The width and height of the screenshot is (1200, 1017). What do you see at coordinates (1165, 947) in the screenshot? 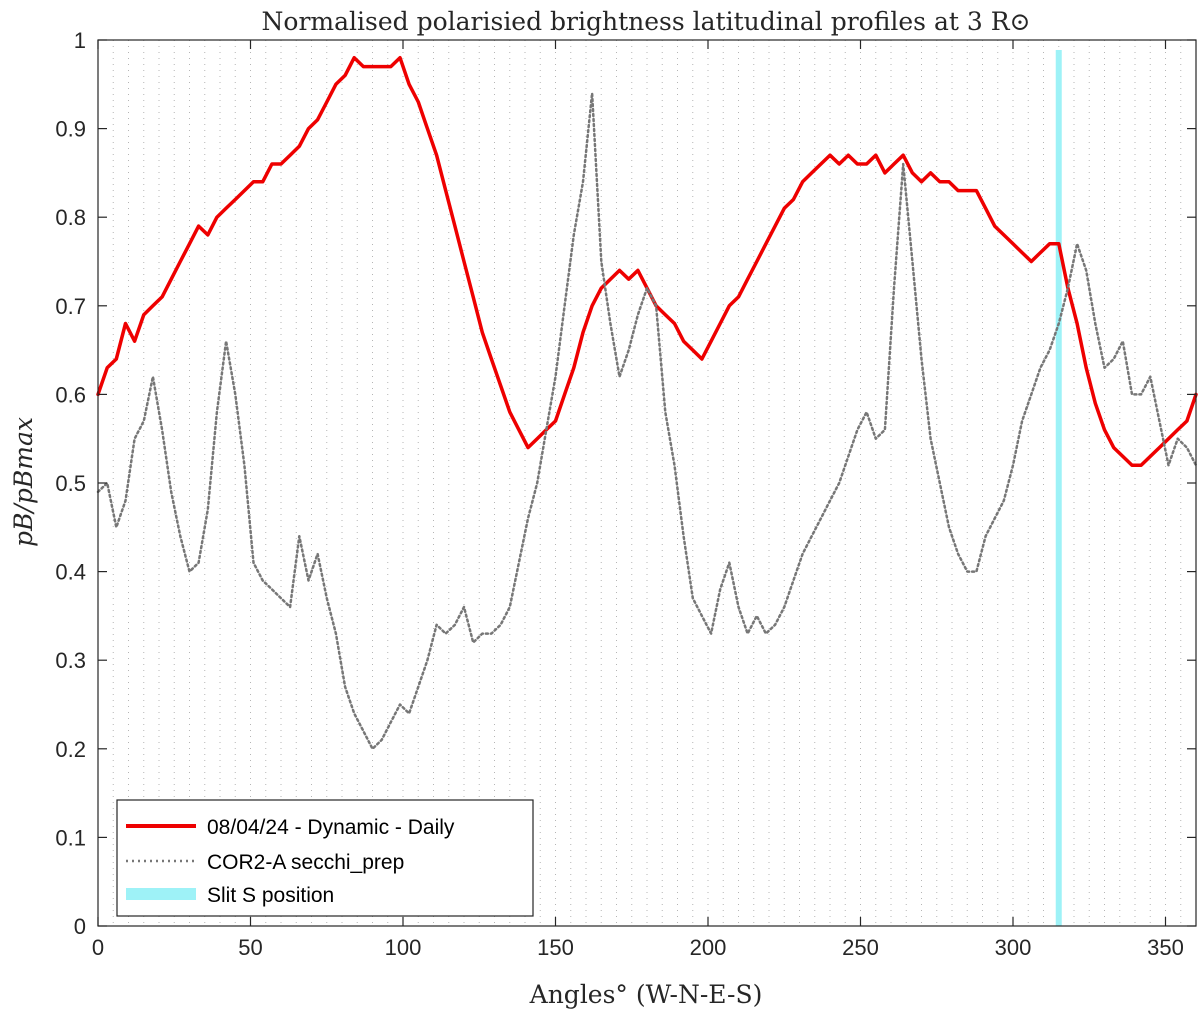
I see `x-tick-label: 350` at bounding box center [1165, 947].